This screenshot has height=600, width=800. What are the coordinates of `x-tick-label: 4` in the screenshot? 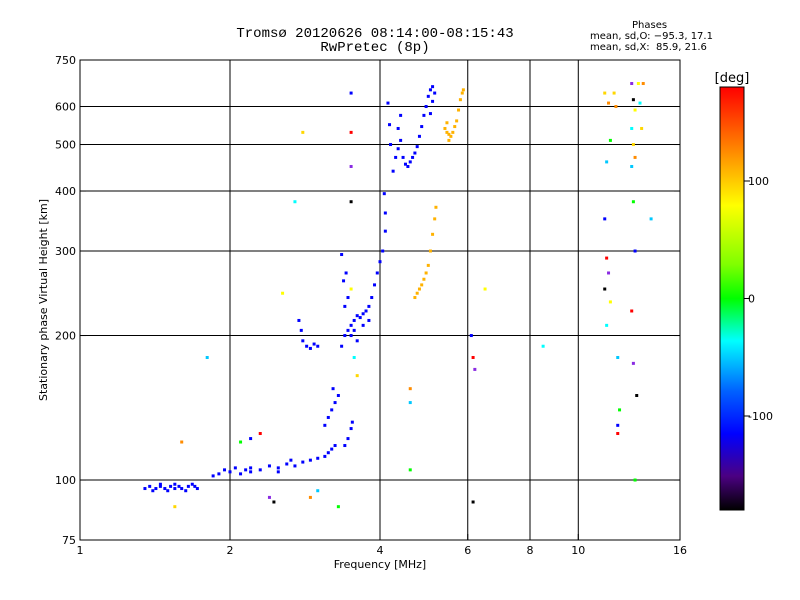 It's located at (380, 550).